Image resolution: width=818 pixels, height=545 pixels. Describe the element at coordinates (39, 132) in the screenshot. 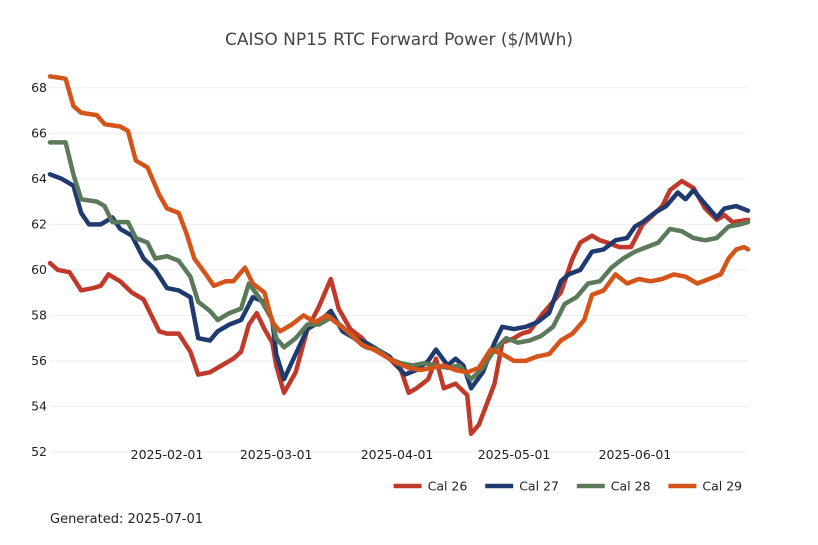

I see `y-tick-label: 66` at that location.